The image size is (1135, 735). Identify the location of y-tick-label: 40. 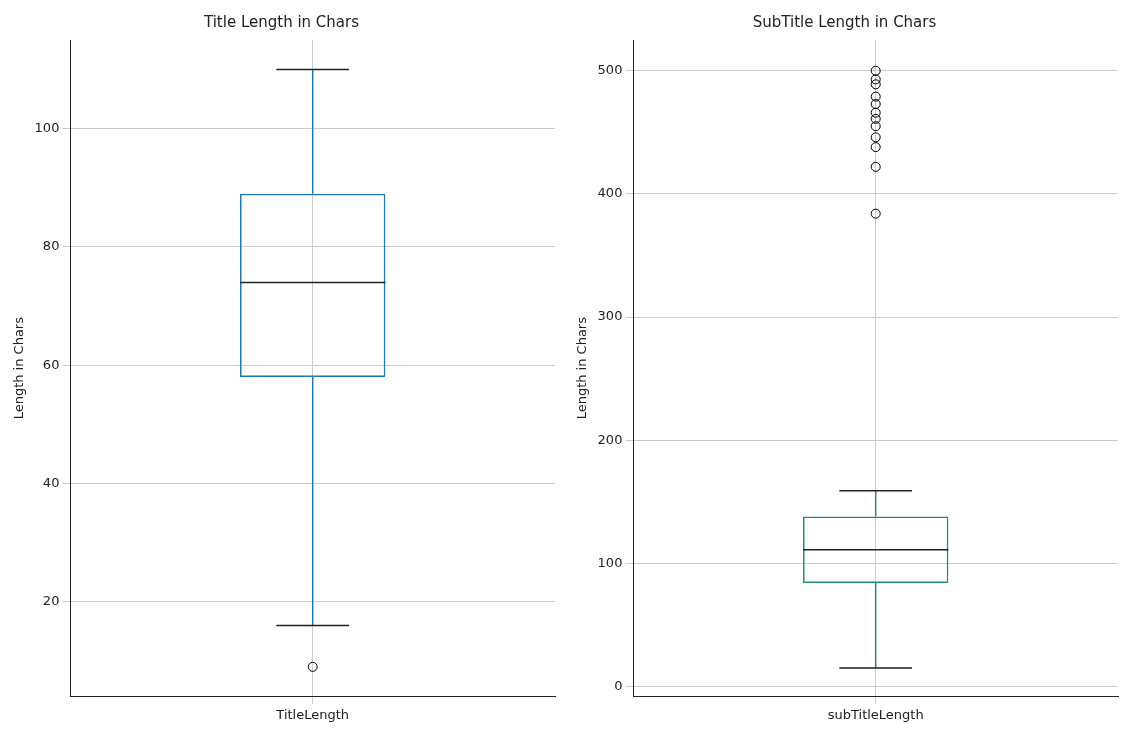
(51, 482).